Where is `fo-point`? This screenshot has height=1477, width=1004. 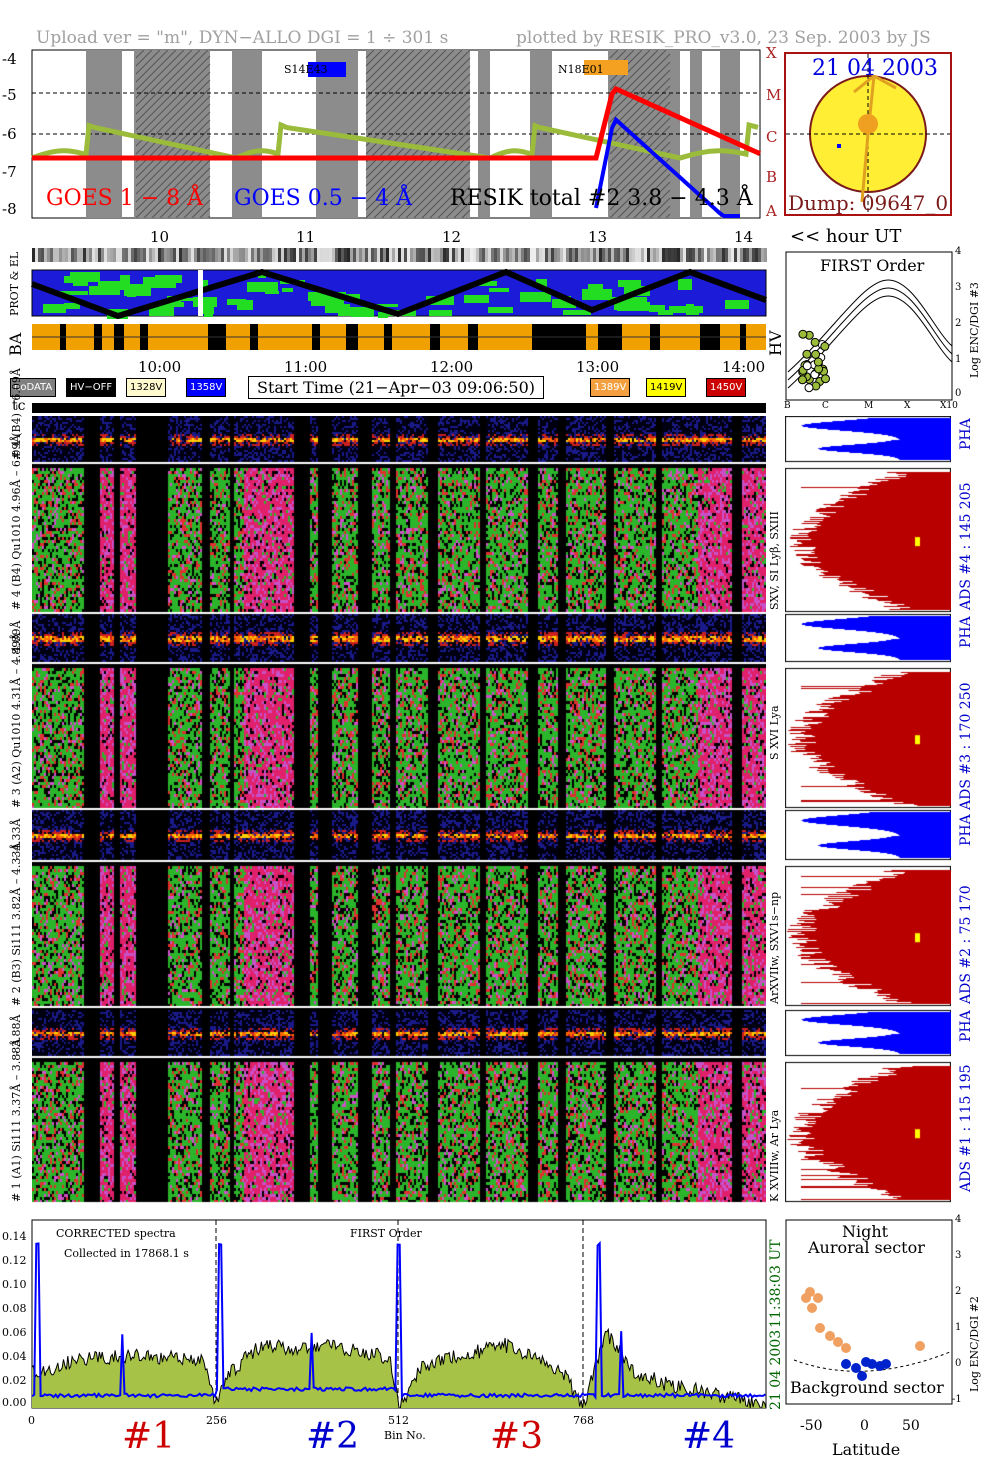 fo-point is located at coordinates (815, 342).